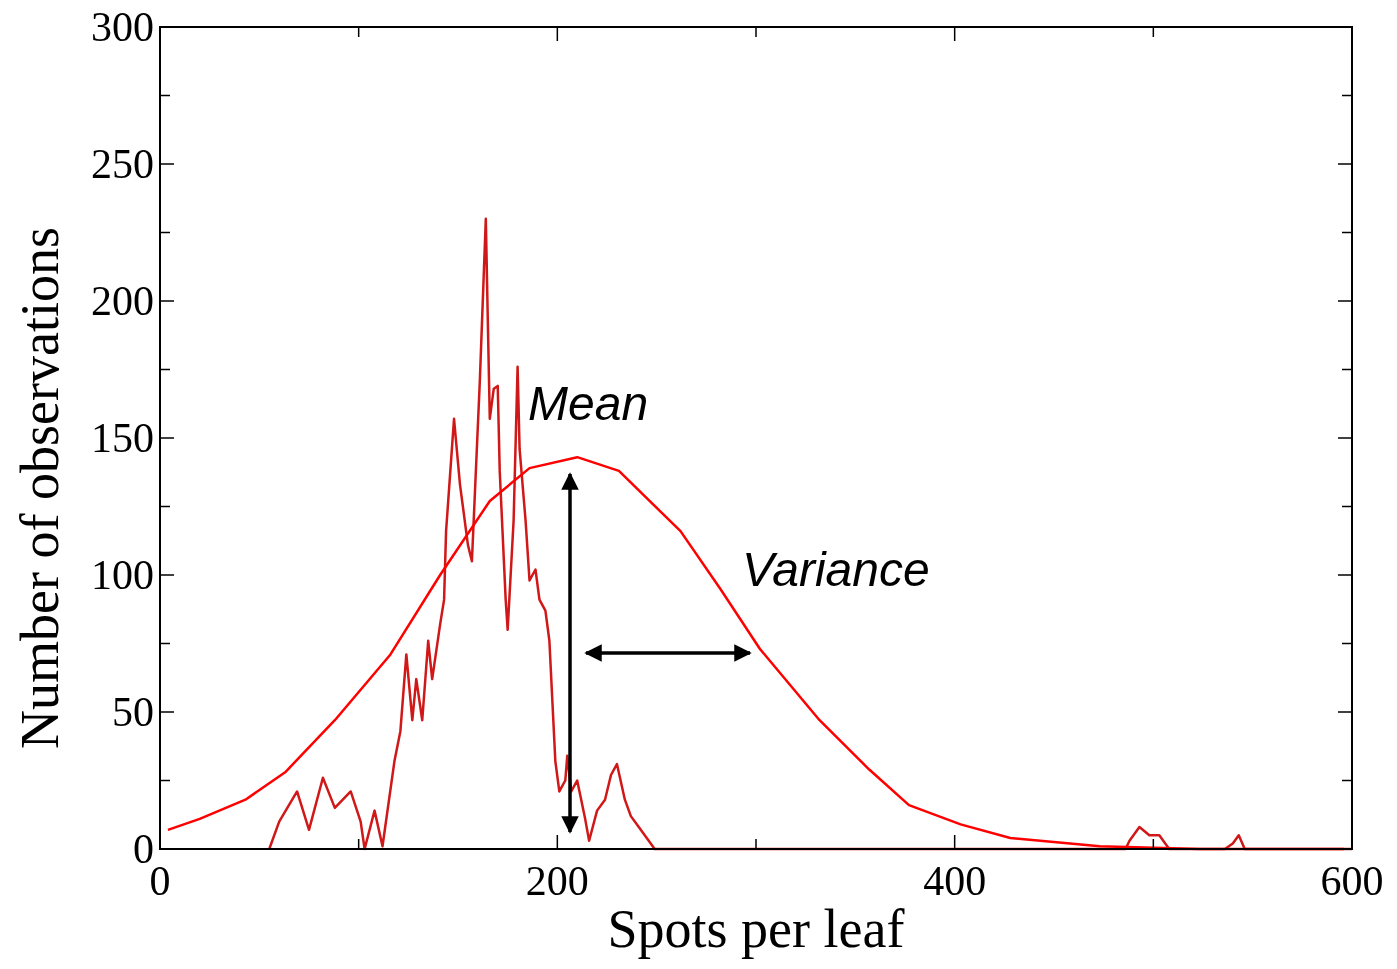 This screenshot has height=969, width=1397. Describe the element at coordinates (122, 575) in the screenshot. I see `y-tick-label: 100` at that location.